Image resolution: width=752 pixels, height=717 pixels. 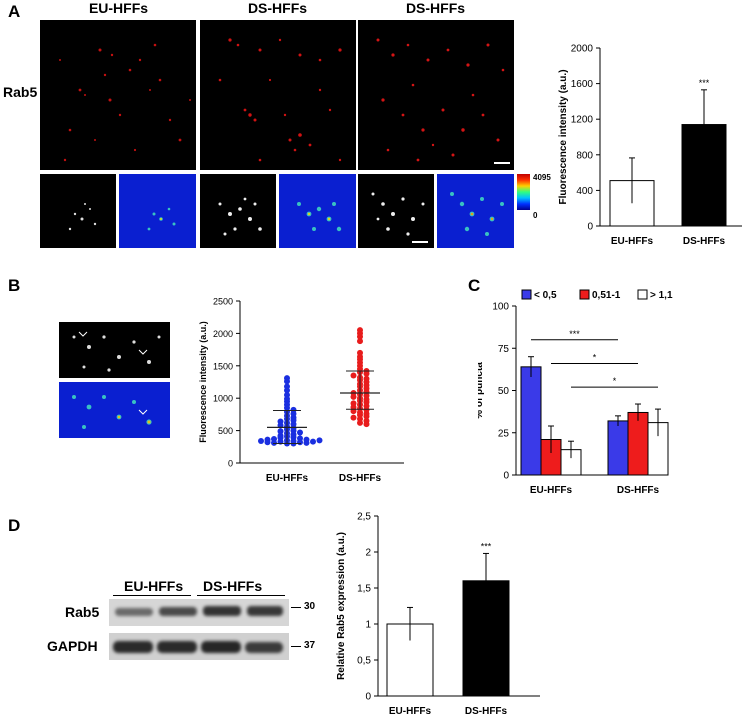 I want to click on panel-a-label: A, so click(x=14, y=11).